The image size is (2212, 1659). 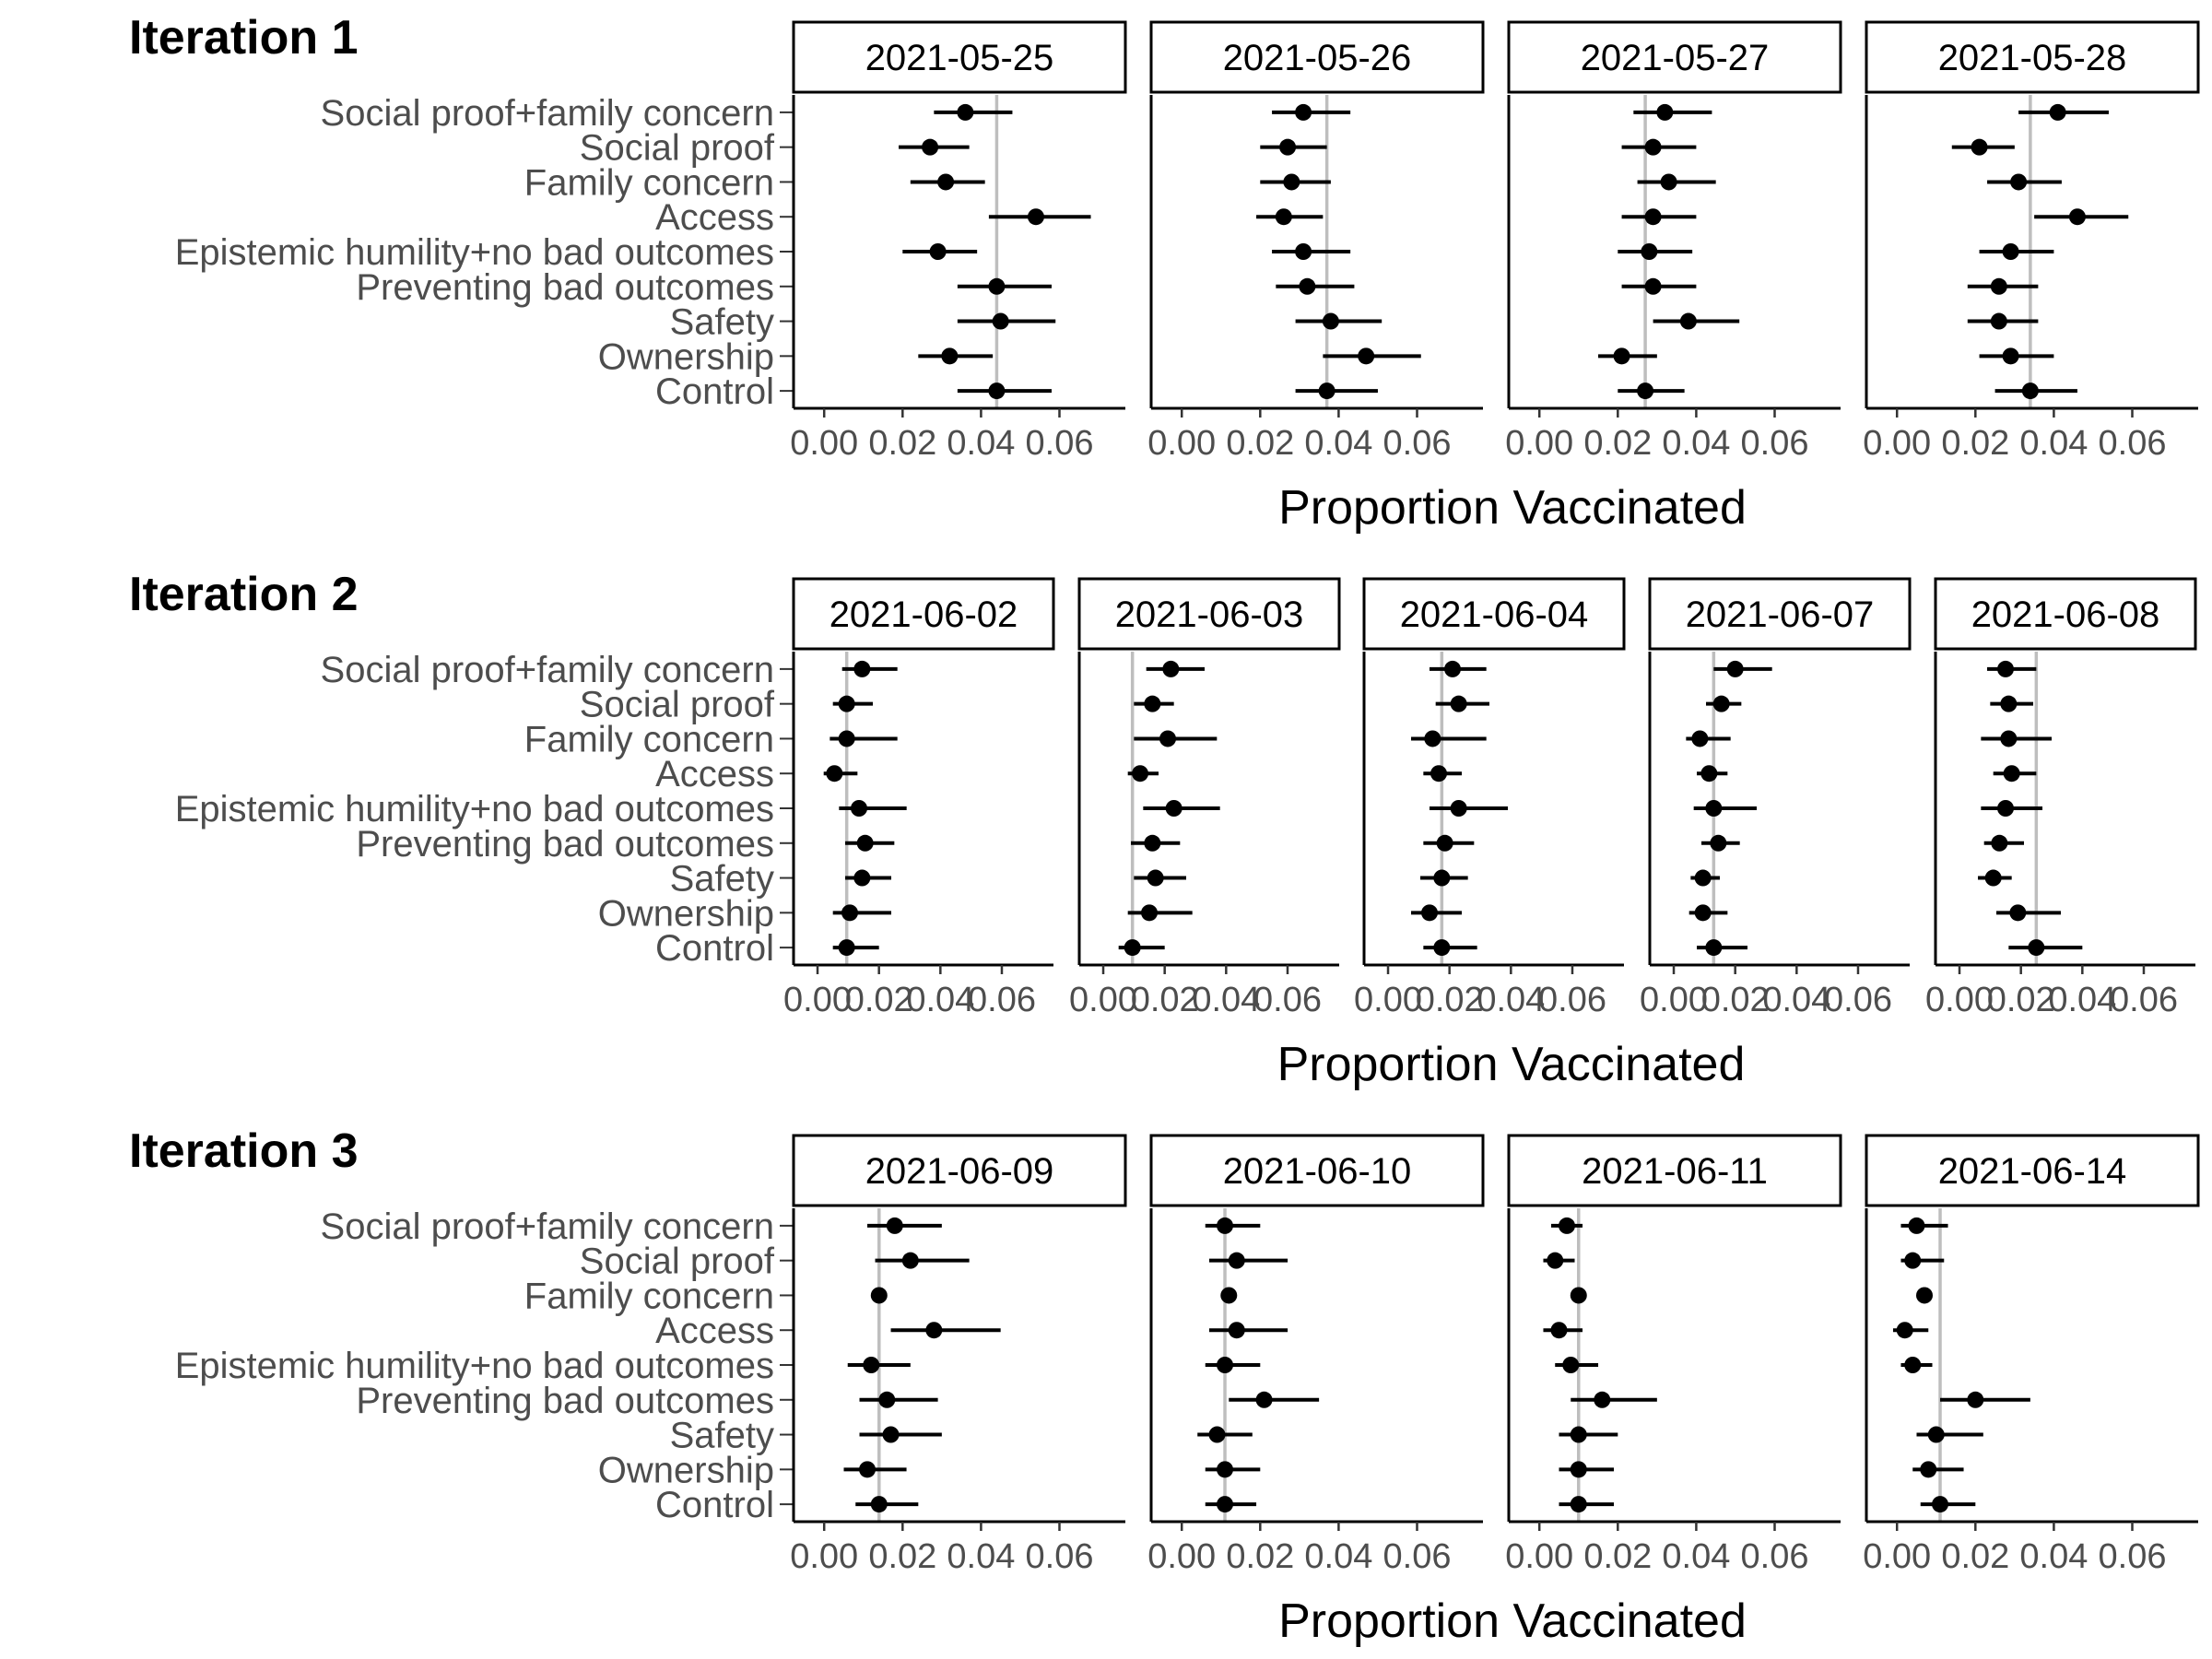 I want to click on facet-date-label: 2021-05-25, so click(x=959, y=58).